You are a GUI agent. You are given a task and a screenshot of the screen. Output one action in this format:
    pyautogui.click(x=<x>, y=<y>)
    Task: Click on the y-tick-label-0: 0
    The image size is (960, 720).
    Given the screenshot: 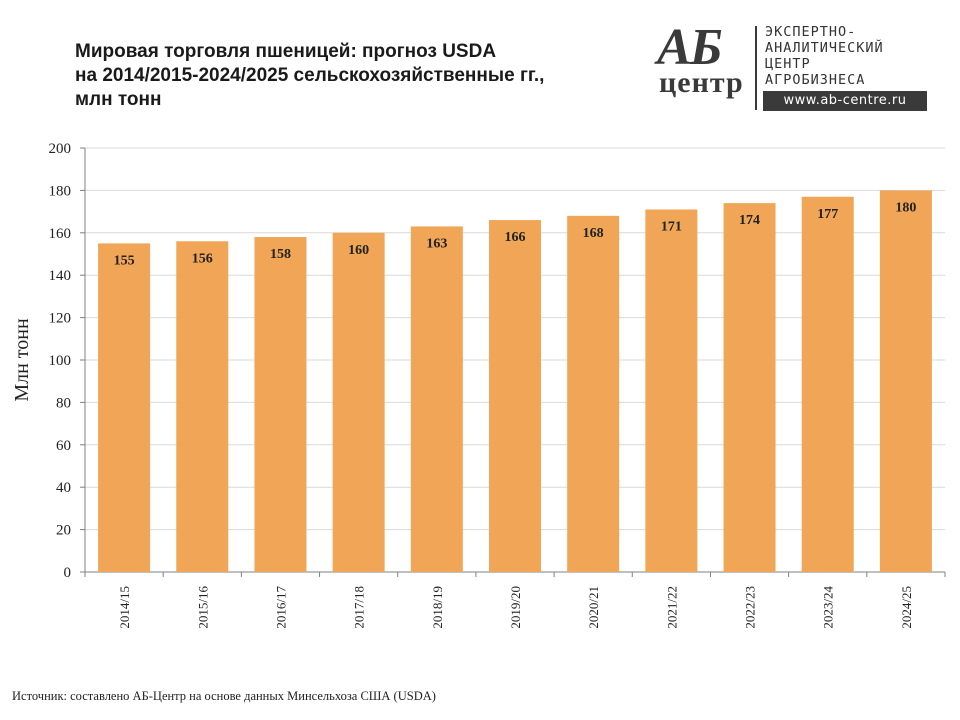 What is the action you would take?
    pyautogui.click(x=68, y=573)
    